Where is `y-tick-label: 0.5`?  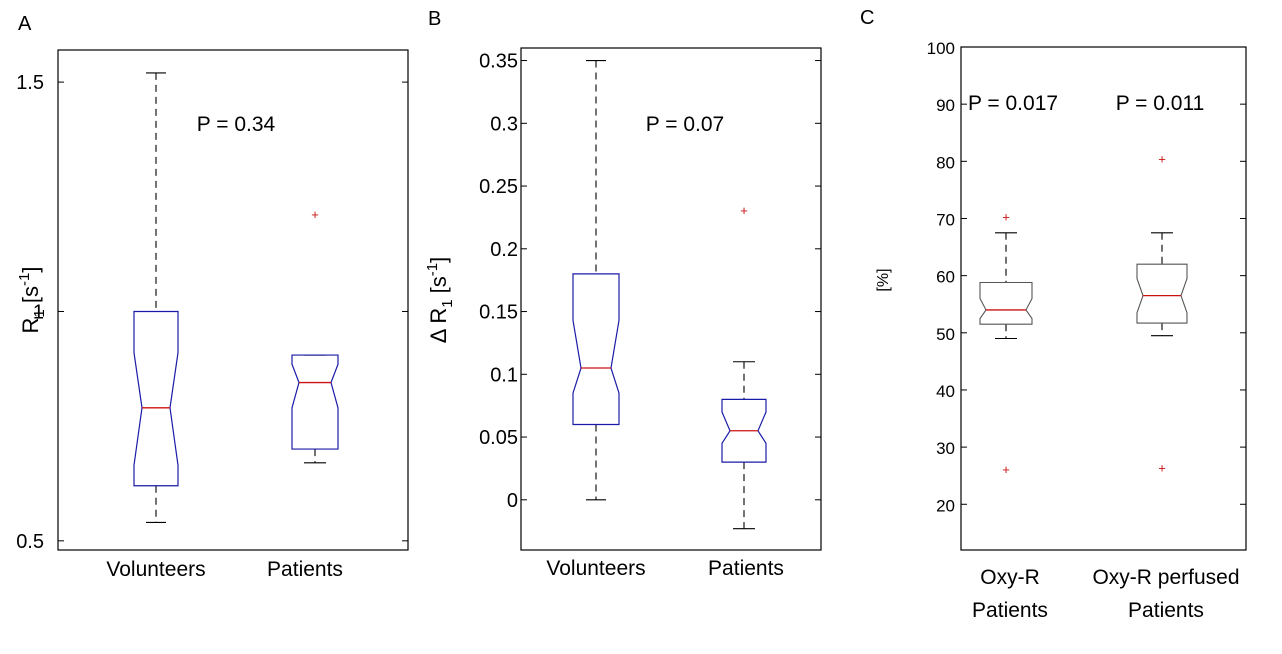
y-tick-label: 0.5 is located at coordinates (30, 542).